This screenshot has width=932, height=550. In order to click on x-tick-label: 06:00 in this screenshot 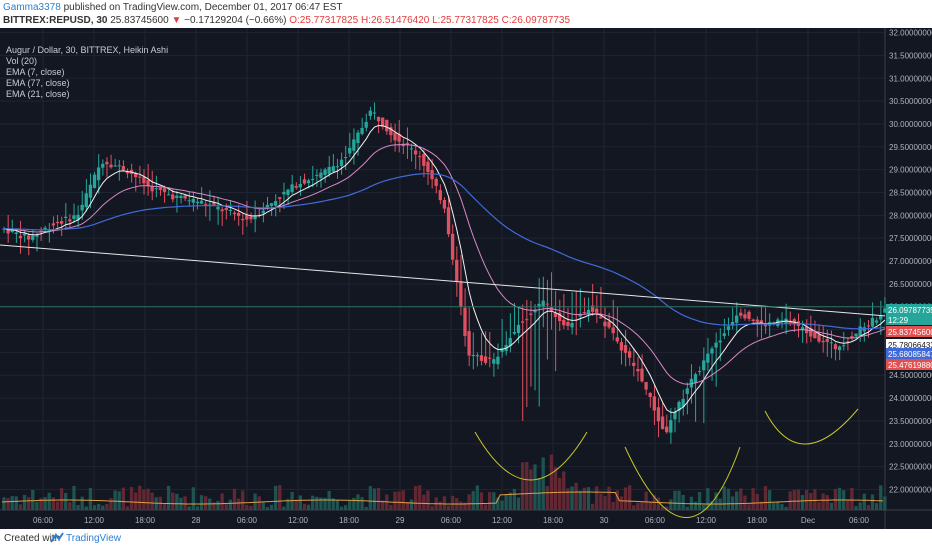, I will do `click(451, 520)`.